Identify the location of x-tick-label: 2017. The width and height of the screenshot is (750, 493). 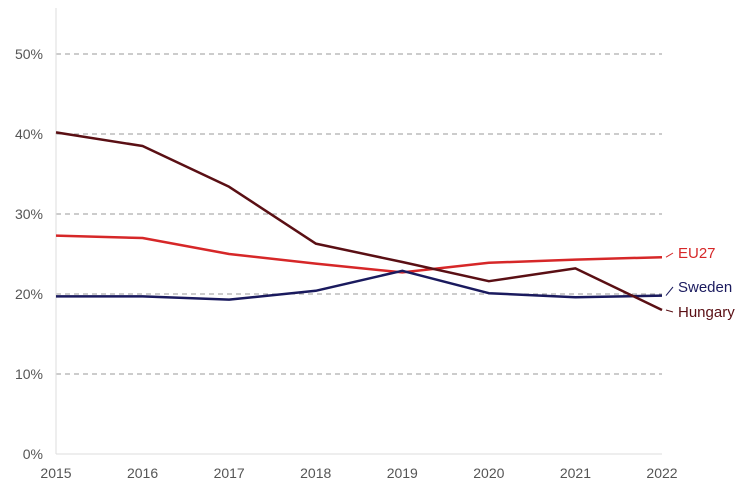
(229, 473).